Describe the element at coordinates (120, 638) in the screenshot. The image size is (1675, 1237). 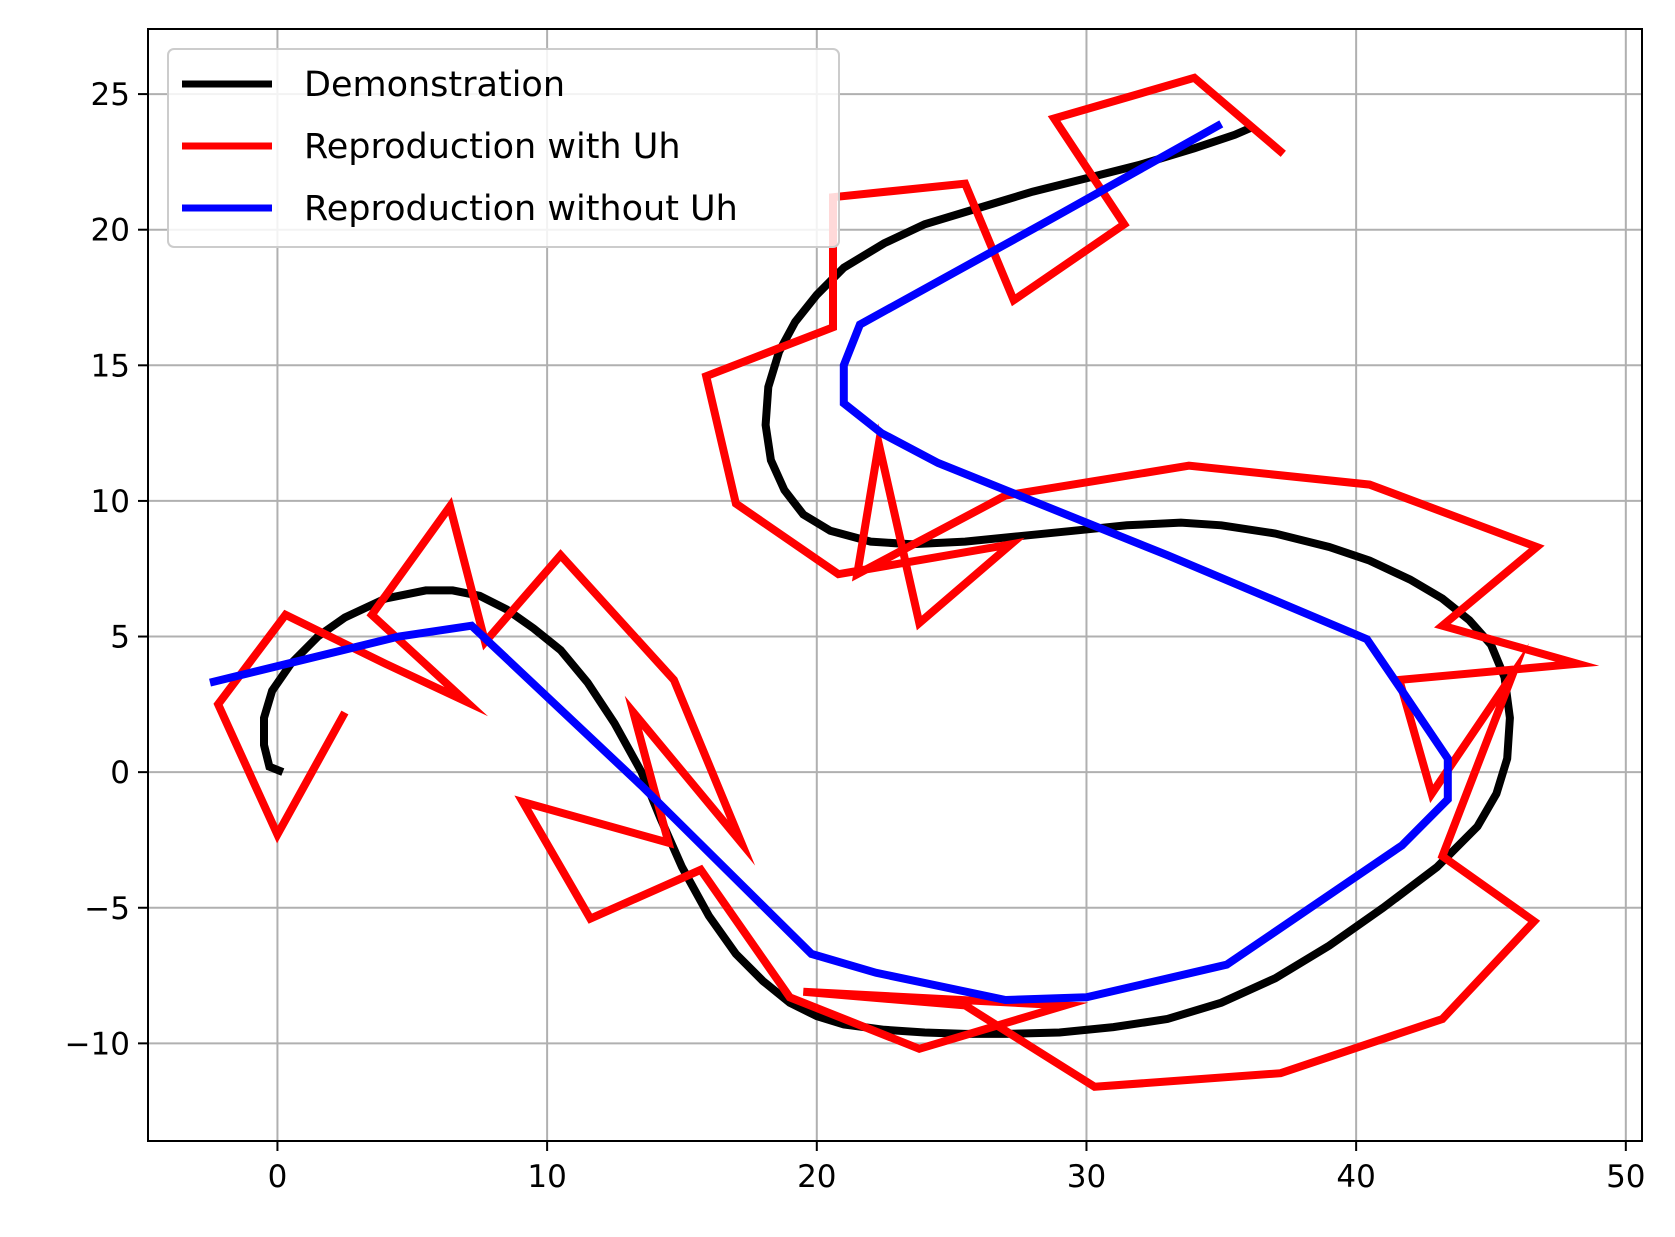
I see `y-tick-label: 5` at that location.